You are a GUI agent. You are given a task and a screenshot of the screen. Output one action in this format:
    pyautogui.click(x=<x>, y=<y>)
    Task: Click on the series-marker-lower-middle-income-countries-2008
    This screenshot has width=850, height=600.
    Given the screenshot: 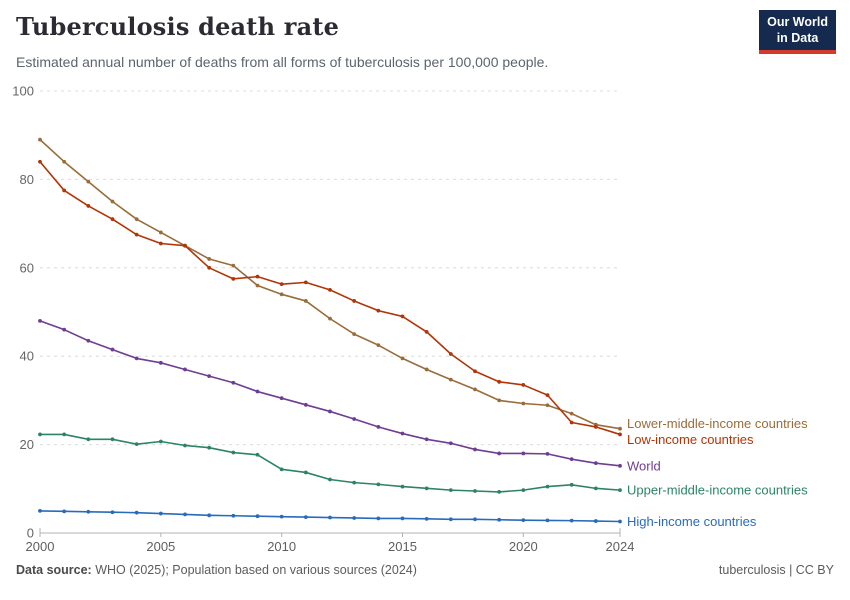 What is the action you would take?
    pyautogui.click(x=233, y=265)
    